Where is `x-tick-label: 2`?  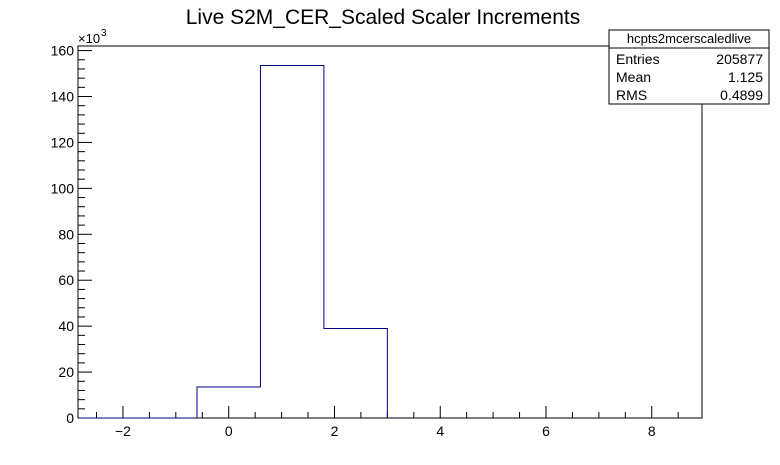 x-tick-label: 2 is located at coordinates (335, 431).